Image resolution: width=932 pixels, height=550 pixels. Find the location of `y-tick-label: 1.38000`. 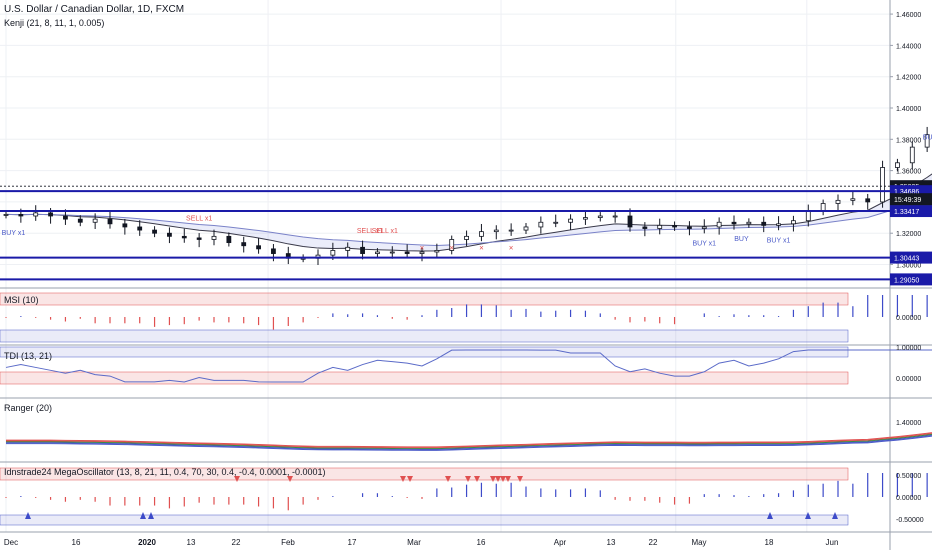

y-tick-label: 1.38000 is located at coordinates (908, 140).